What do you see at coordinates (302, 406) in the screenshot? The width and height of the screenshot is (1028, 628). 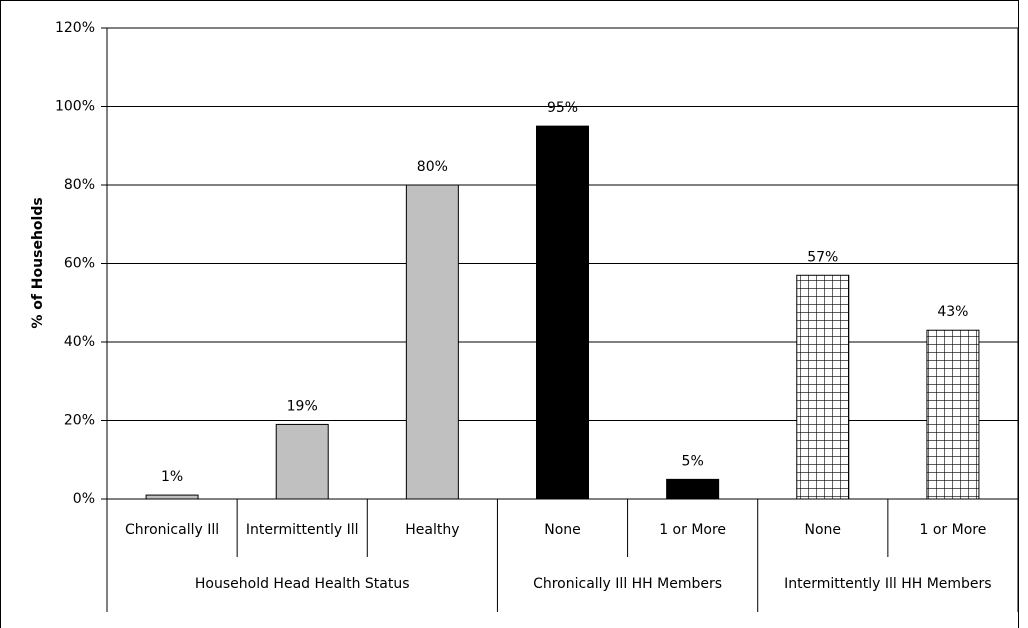 I see `data-label: 19%` at bounding box center [302, 406].